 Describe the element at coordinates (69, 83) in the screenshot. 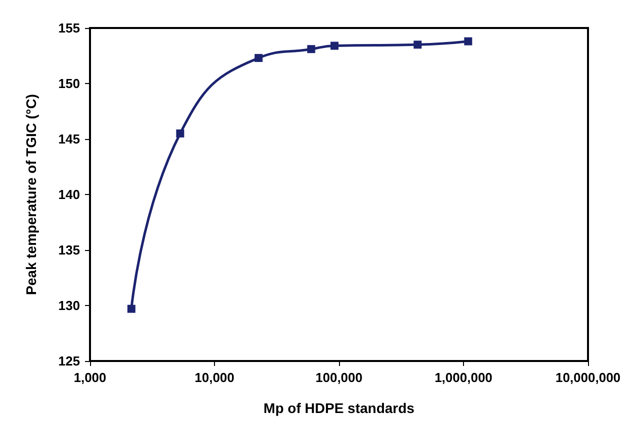

I see `y-tick-label: 150` at that location.